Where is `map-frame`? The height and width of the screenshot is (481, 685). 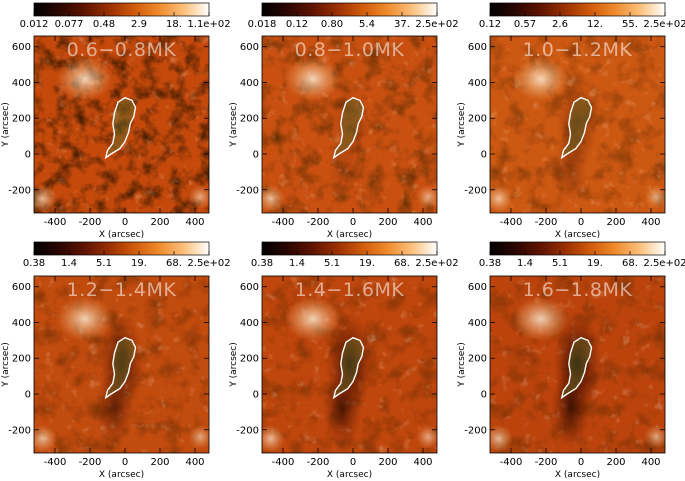 map-frame is located at coordinates (121, 124).